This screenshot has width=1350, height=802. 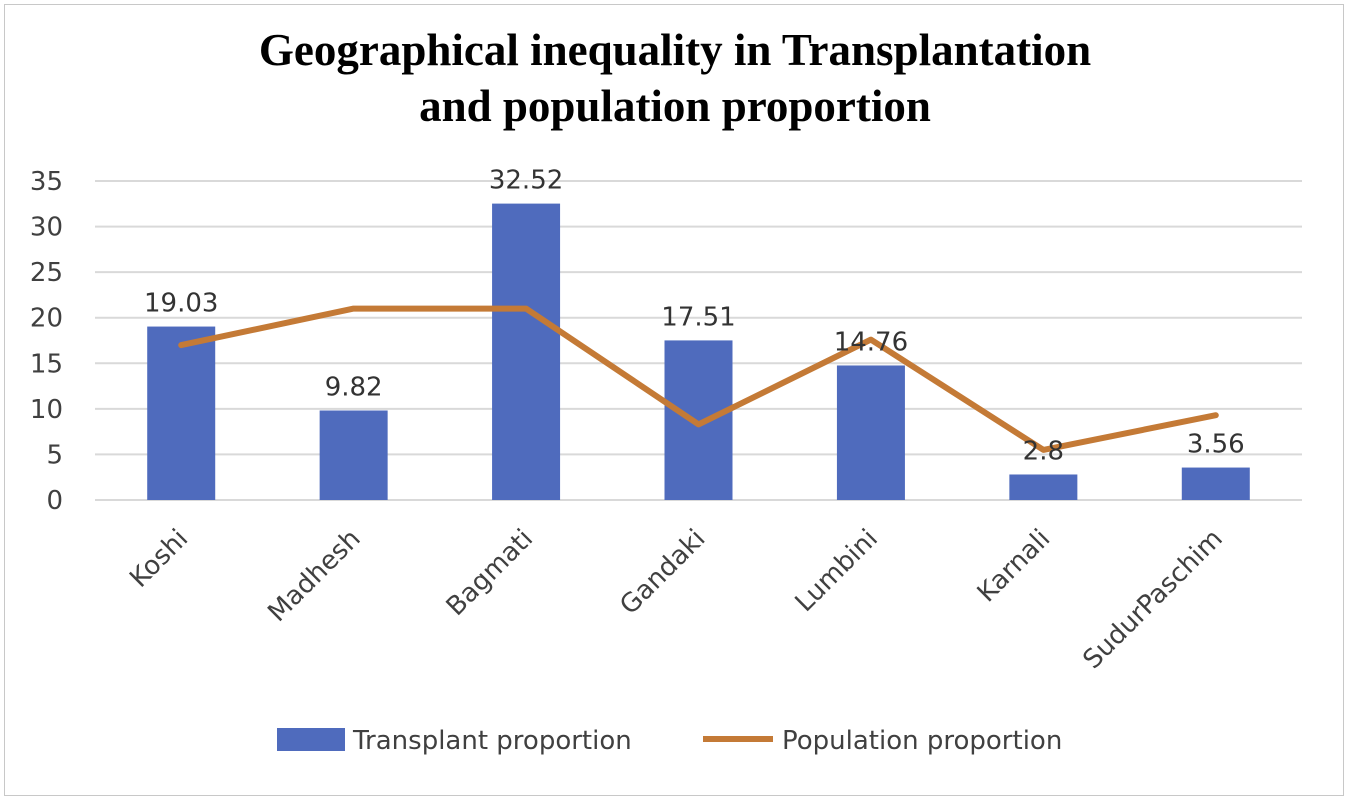 What do you see at coordinates (675, 106) in the screenshot?
I see `chart-title-line-2: and population proportion` at bounding box center [675, 106].